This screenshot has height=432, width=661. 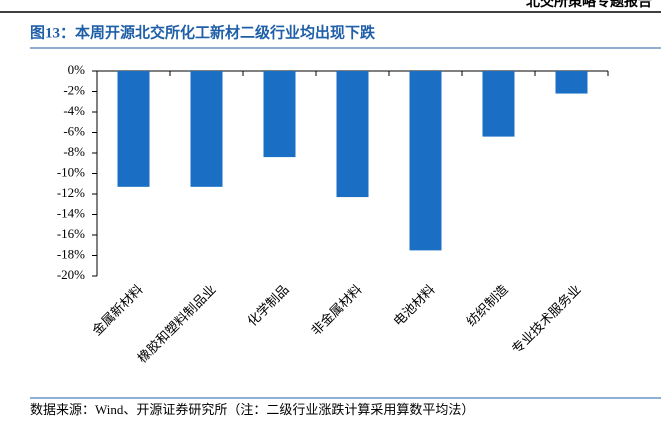 I want to click on x-tick-label: 化学制品, so click(x=267, y=305).